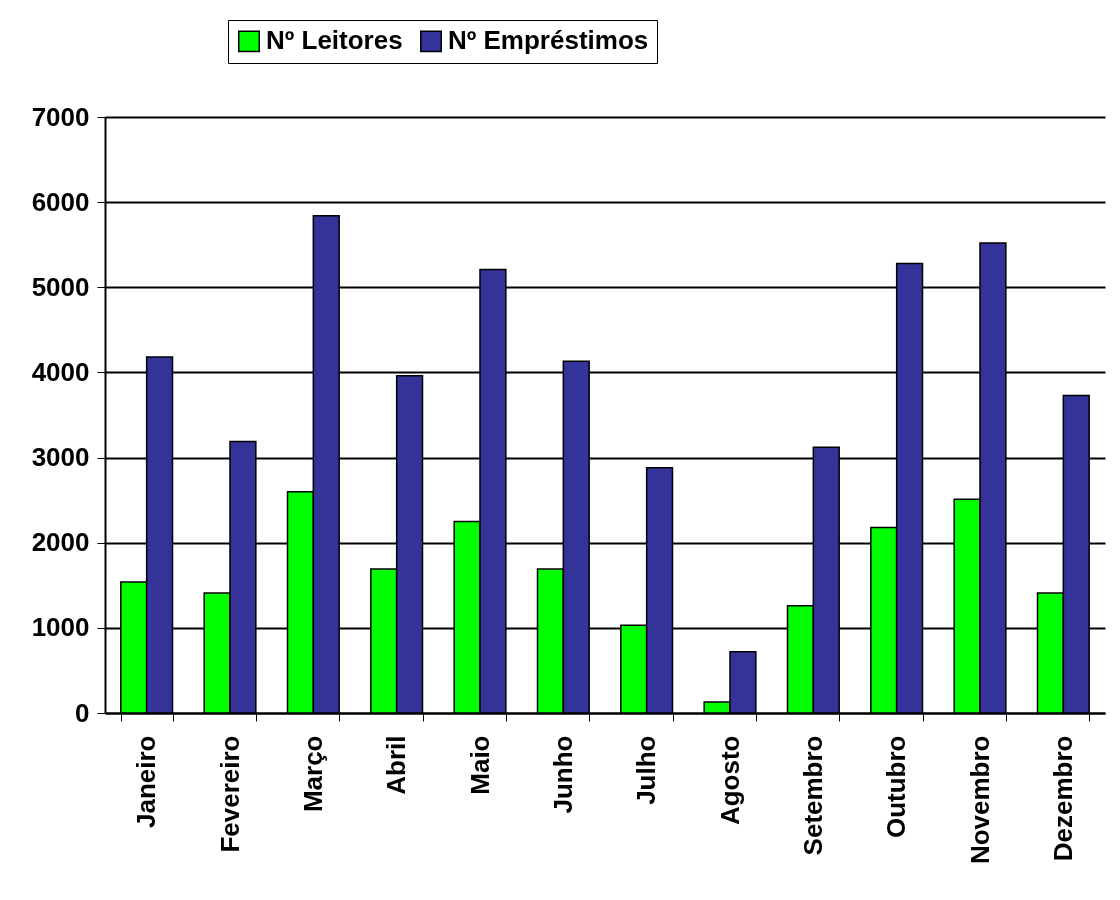 The width and height of the screenshot is (1120, 900). I want to click on legend-label: Nº Empréstimos, so click(548, 40).